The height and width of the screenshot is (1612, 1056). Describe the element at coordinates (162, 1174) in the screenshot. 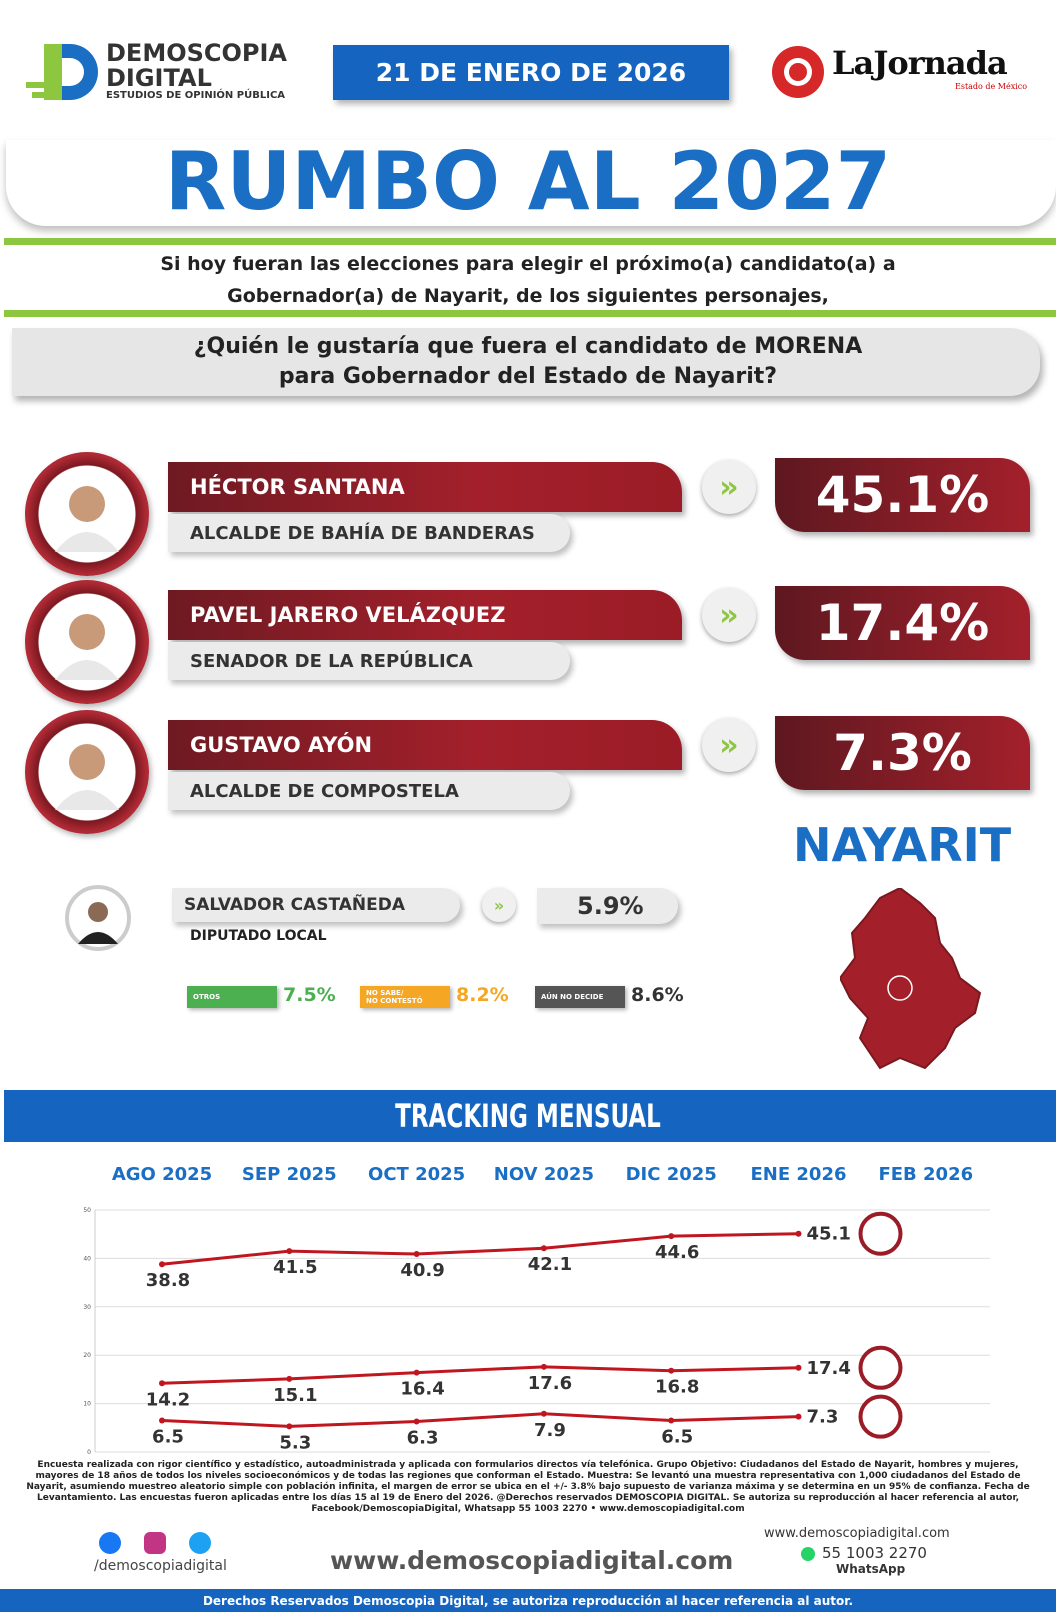

I see `x-tick-label: AGO 2025` at that location.